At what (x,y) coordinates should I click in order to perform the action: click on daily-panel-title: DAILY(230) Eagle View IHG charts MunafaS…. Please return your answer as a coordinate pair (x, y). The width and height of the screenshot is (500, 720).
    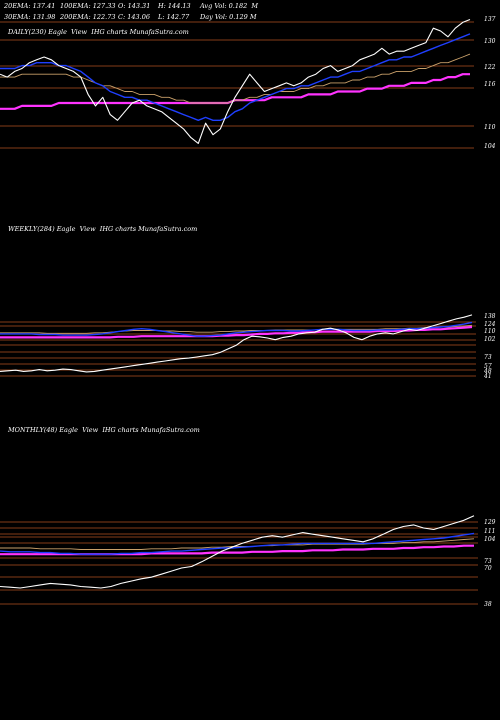
    Looking at the image, I should click on (98, 32).